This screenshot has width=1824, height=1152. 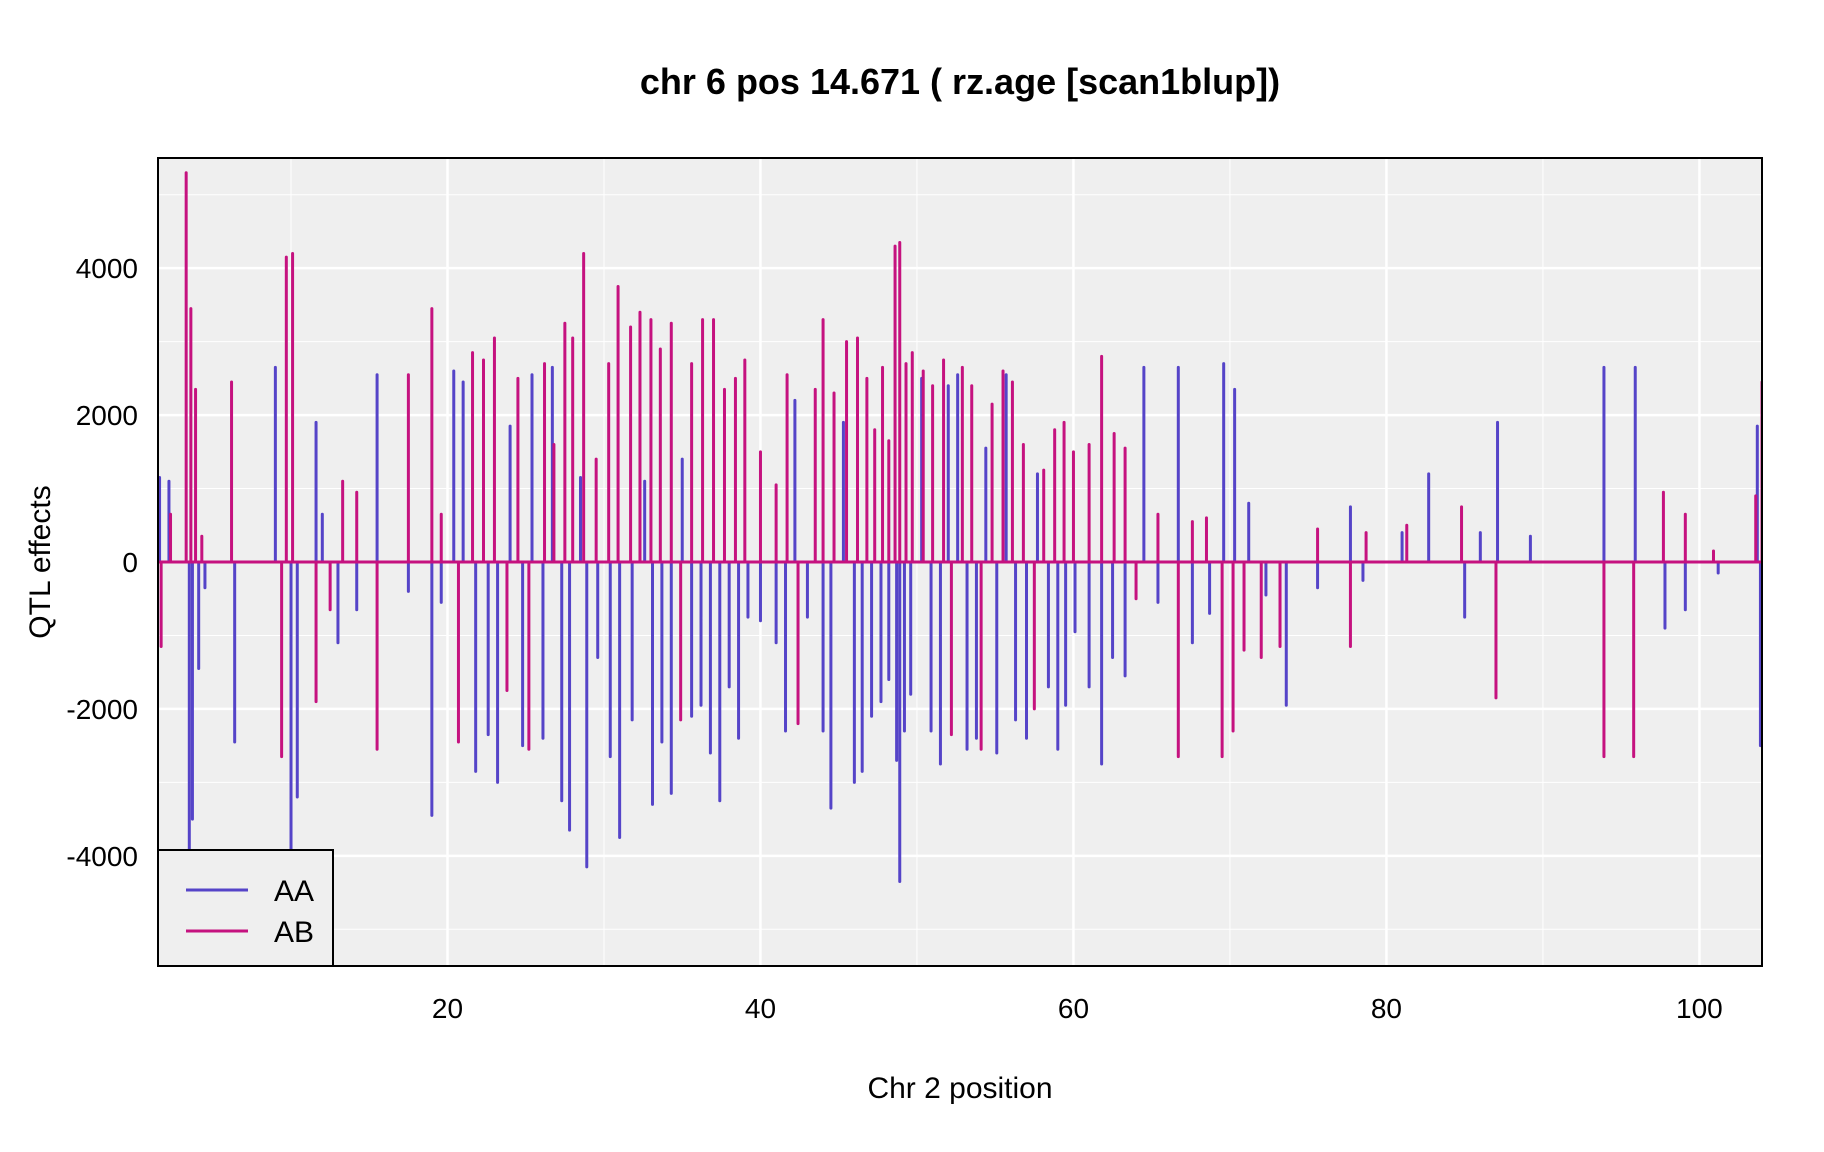 I want to click on legend-box, so click(x=245, y=908).